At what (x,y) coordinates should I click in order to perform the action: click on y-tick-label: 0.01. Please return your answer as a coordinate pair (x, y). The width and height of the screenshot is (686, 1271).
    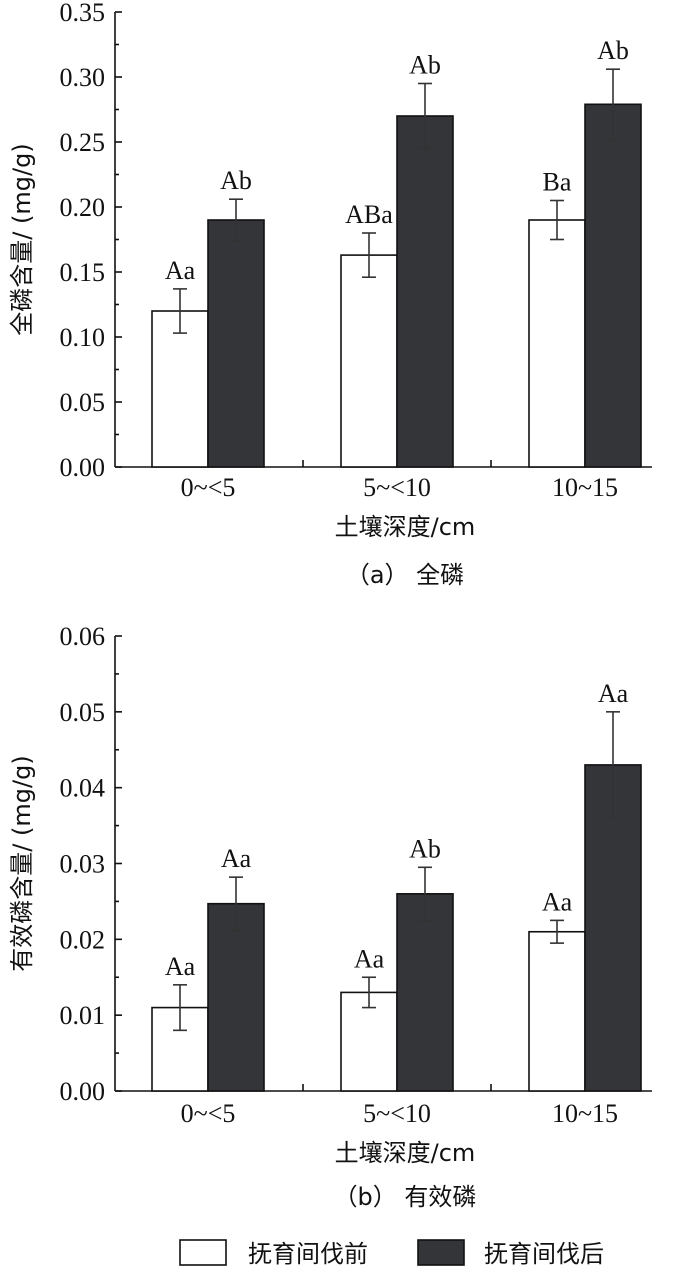
    Looking at the image, I should click on (83, 1015).